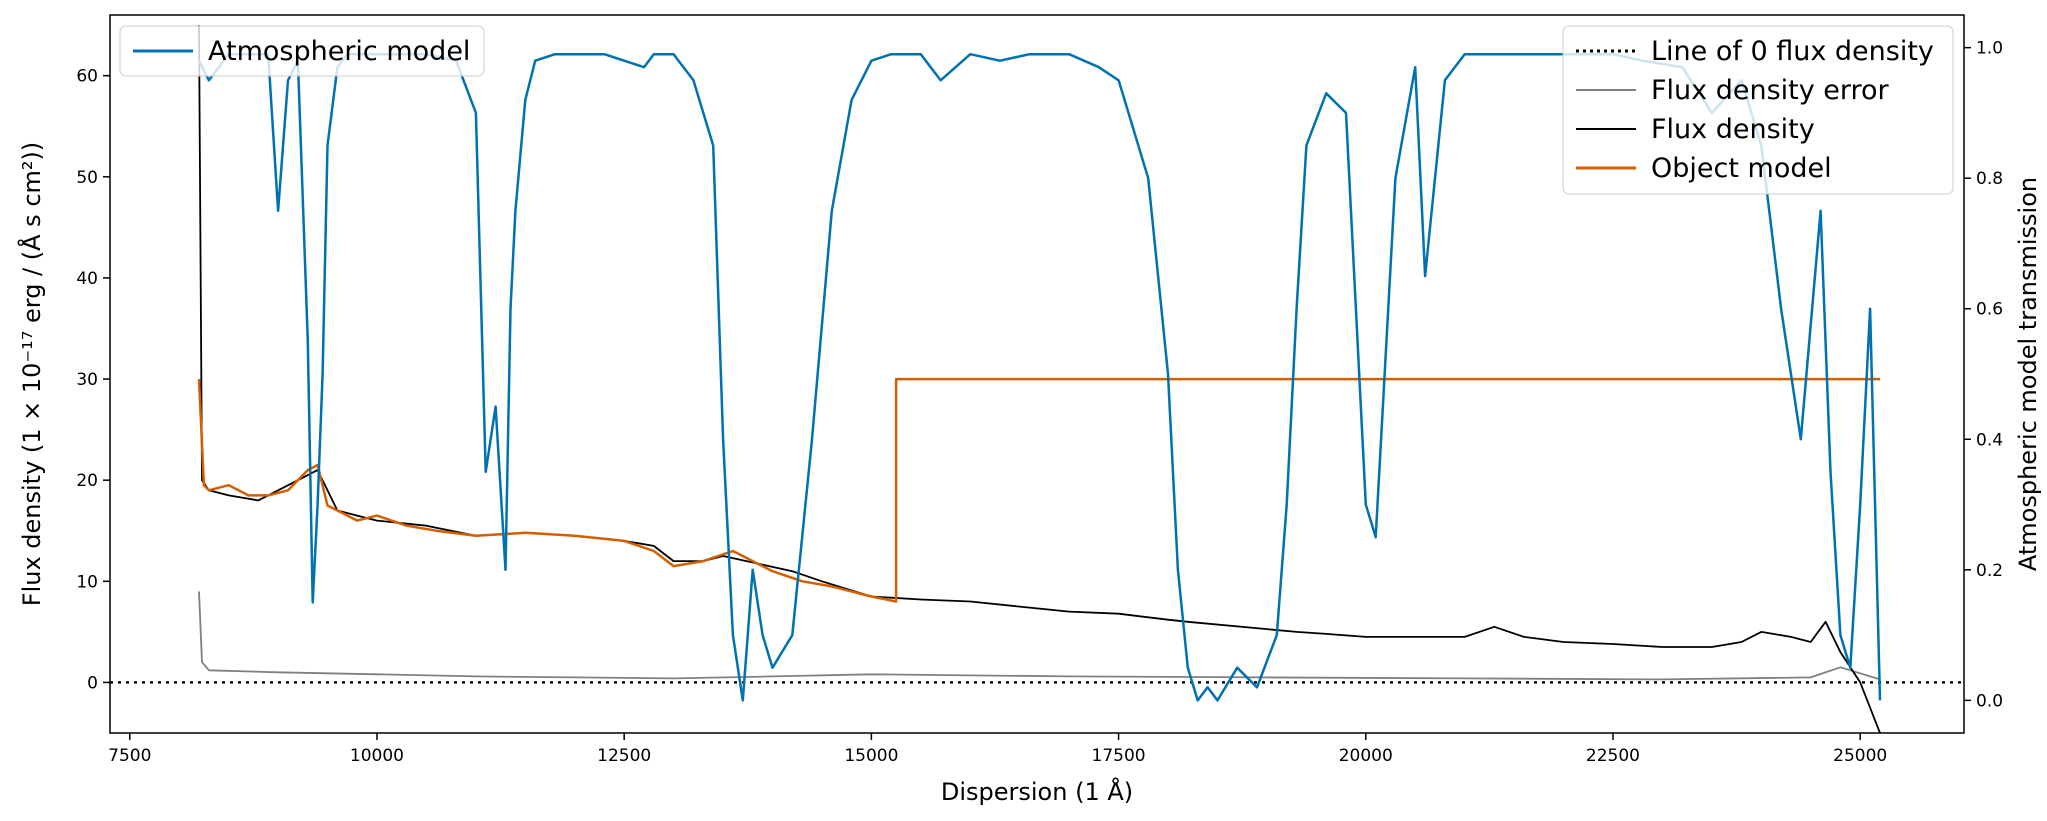 The image size is (2047, 821). Describe the element at coordinates (1039, 636) in the screenshot. I see `series-flux-density-error` at that location.